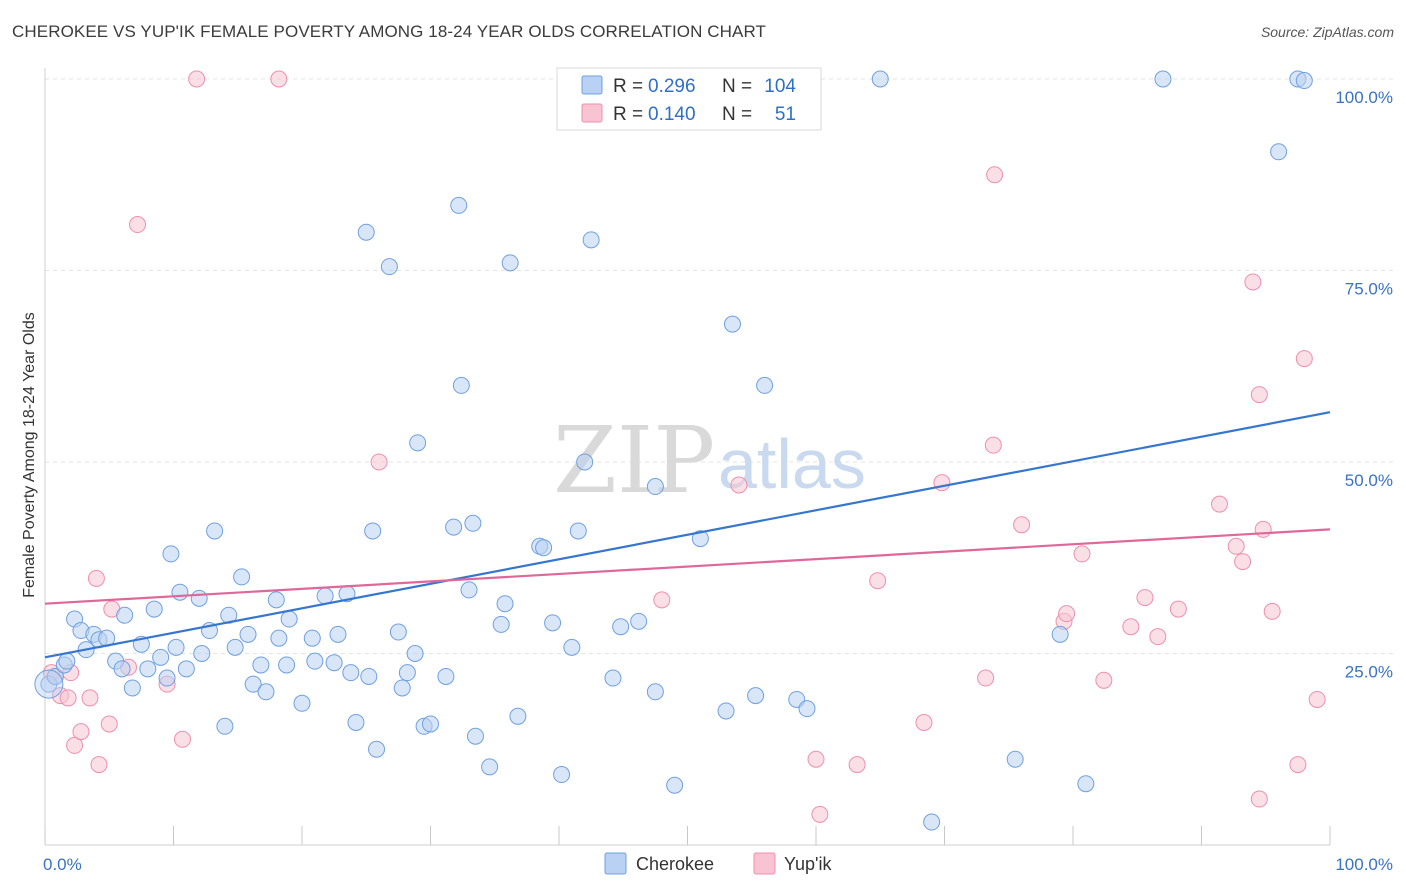  What do you see at coordinates (1369, 289) in the screenshot?
I see `y-tick-label: 75.0%` at bounding box center [1369, 289].